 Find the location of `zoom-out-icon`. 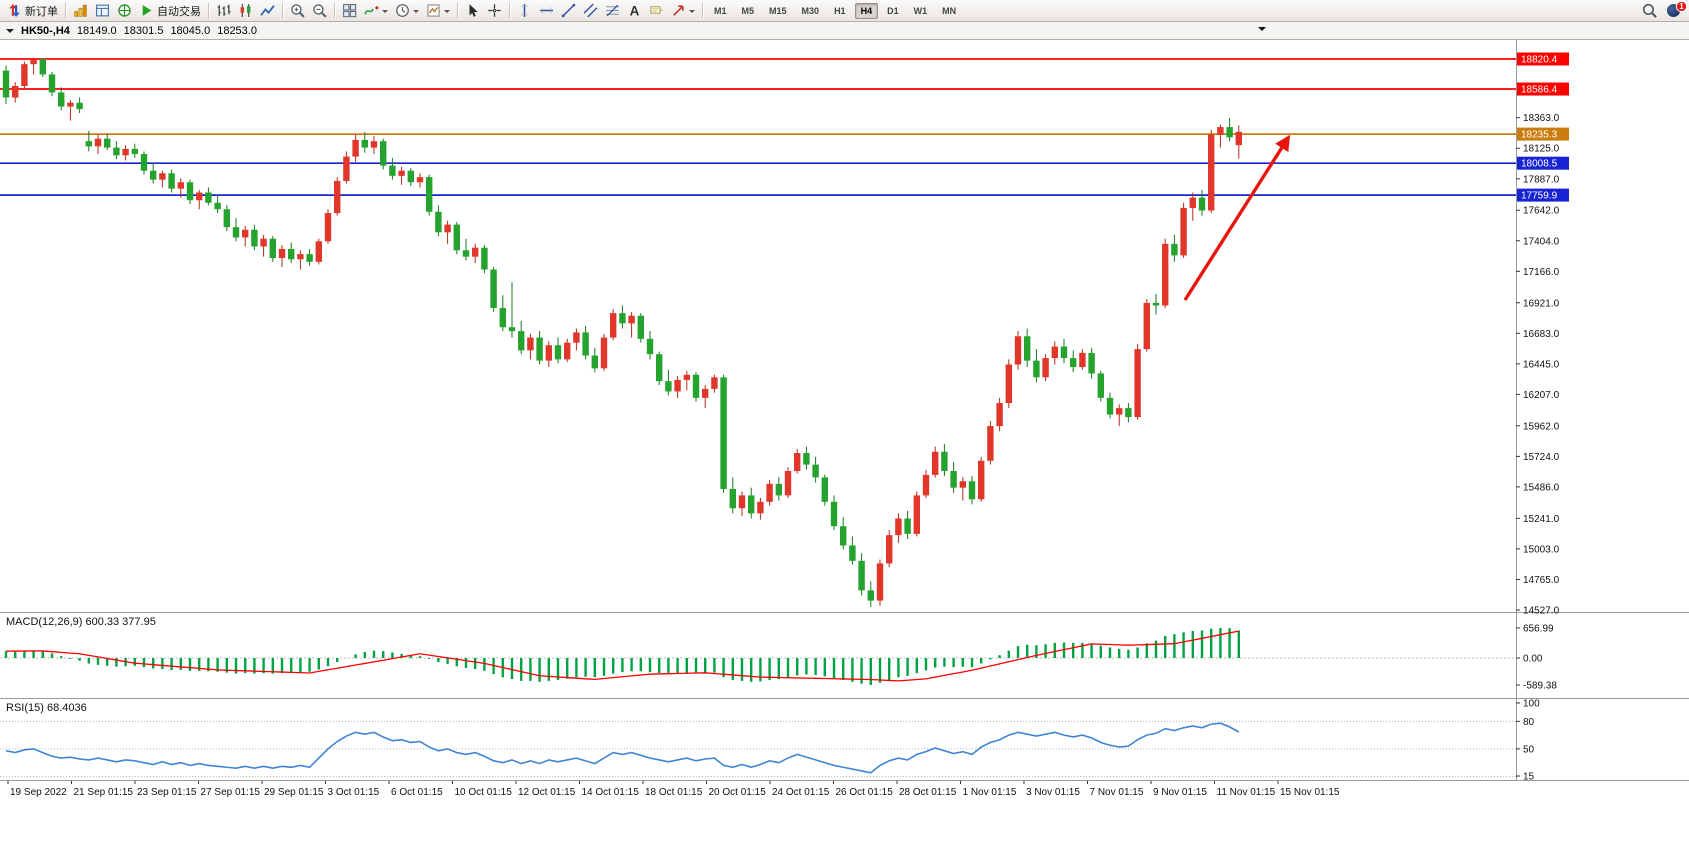

zoom-out-icon is located at coordinates (319, 10).